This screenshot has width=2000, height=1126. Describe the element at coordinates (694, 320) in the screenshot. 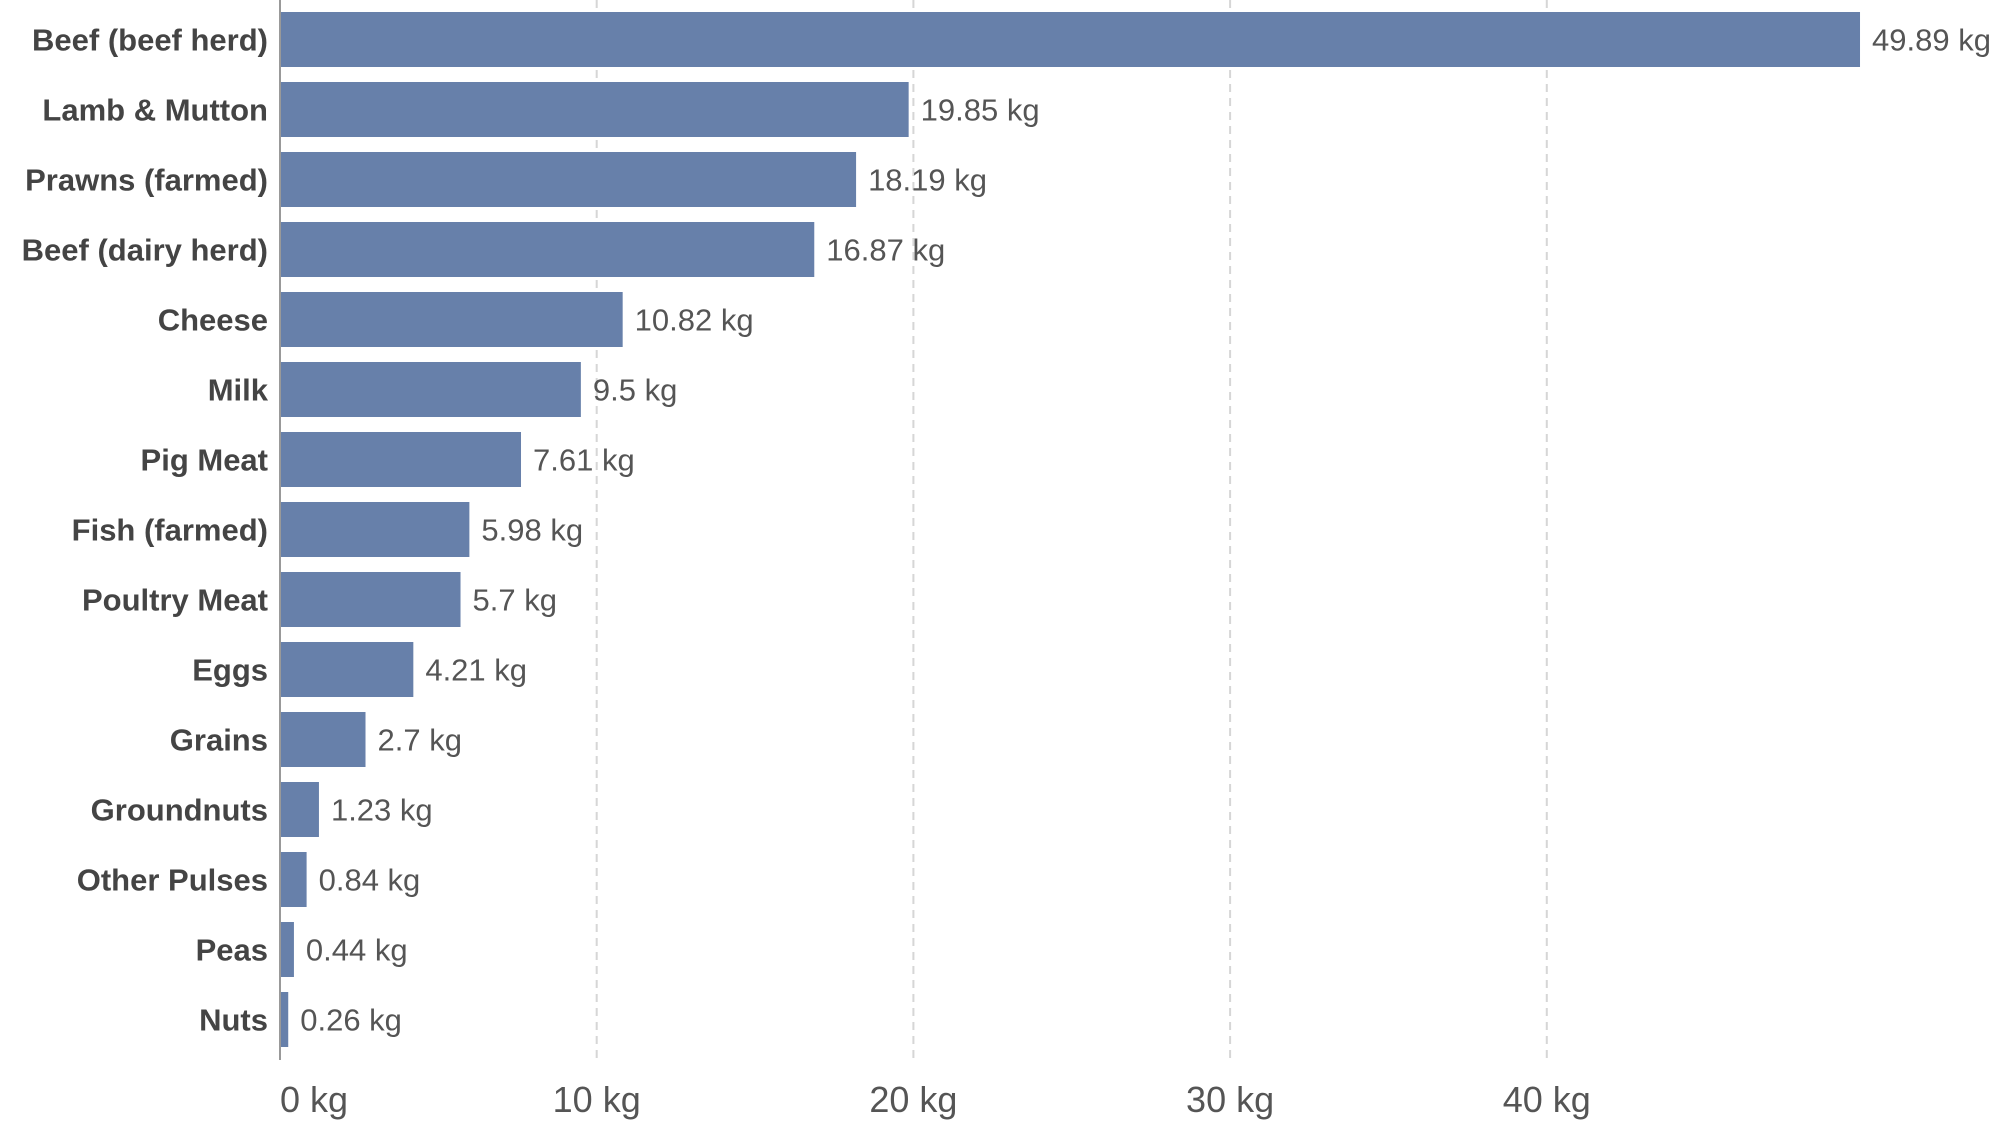

I see `value-label-cheese: 10.82 kg` at that location.